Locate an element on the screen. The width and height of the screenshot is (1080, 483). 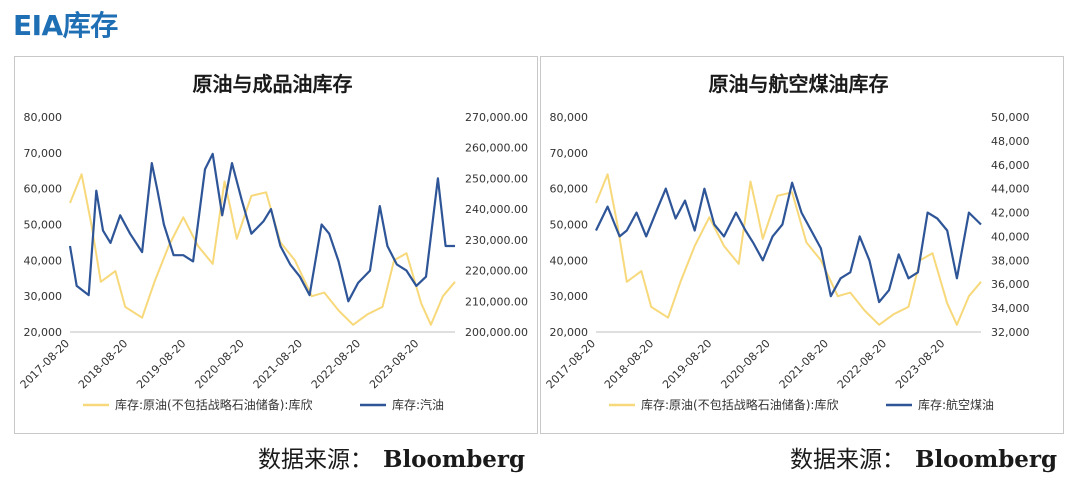
y-right-tick-label: 34,000 is located at coordinates (1010, 308).